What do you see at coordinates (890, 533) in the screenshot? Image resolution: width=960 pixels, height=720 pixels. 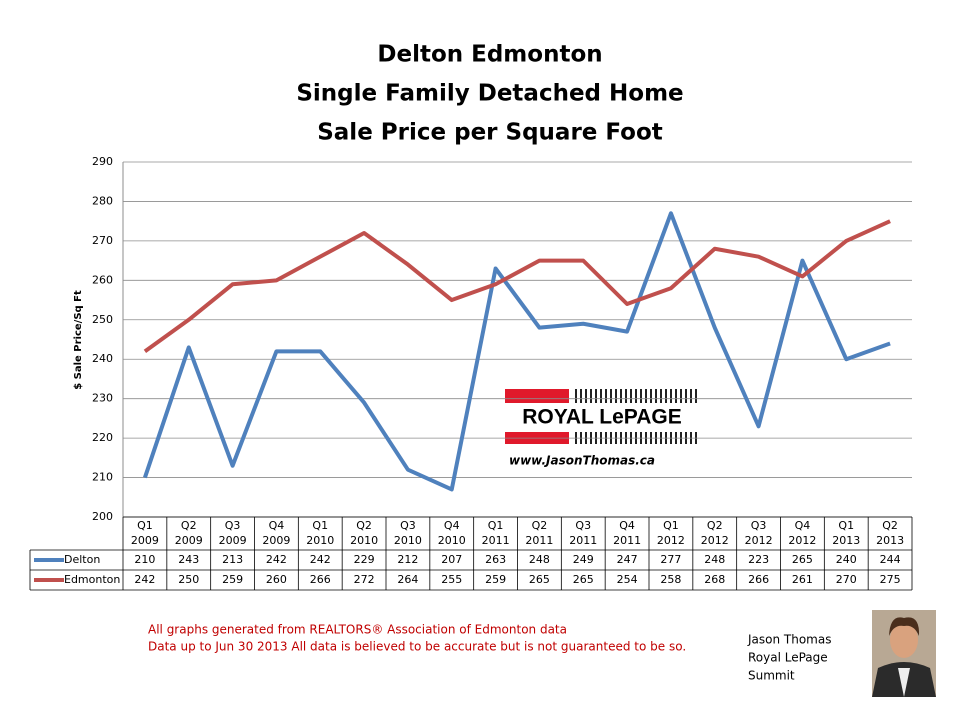 I see `x-tick-label: Q2 2013` at bounding box center [890, 533].